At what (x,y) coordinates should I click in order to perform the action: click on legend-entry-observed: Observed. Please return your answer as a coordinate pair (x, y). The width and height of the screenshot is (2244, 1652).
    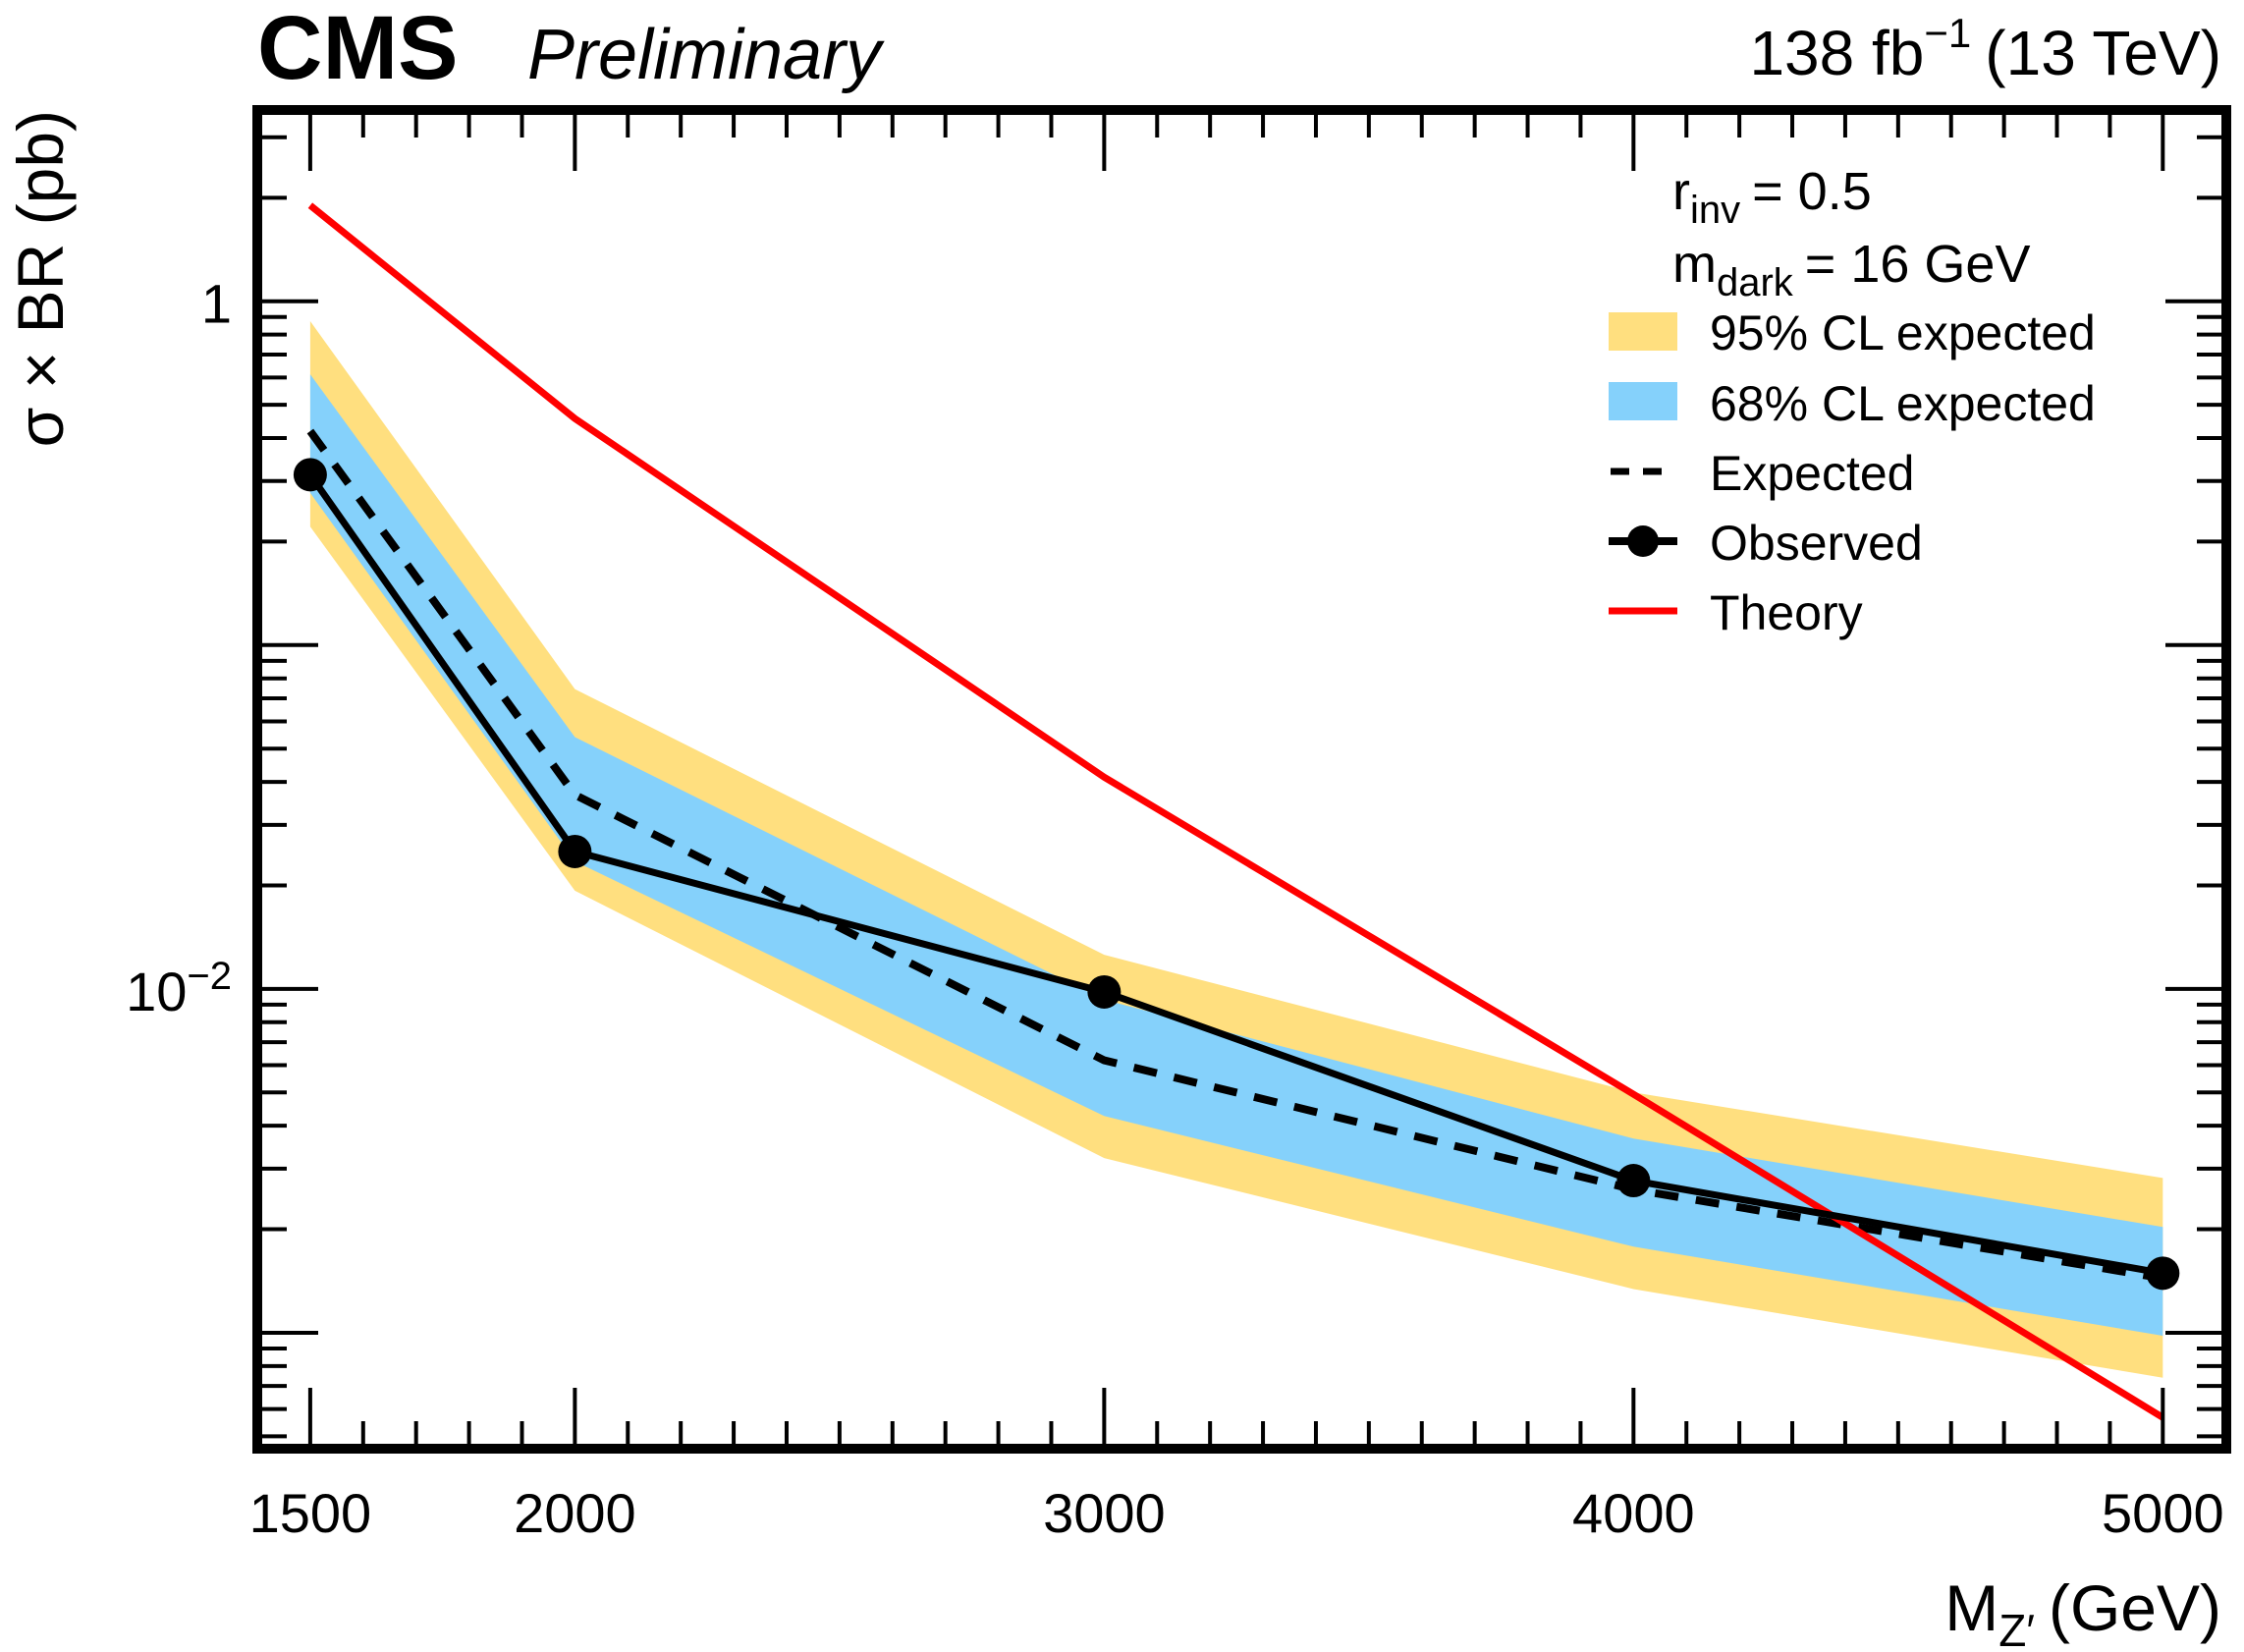
    Looking at the image, I should click on (1766, 543).